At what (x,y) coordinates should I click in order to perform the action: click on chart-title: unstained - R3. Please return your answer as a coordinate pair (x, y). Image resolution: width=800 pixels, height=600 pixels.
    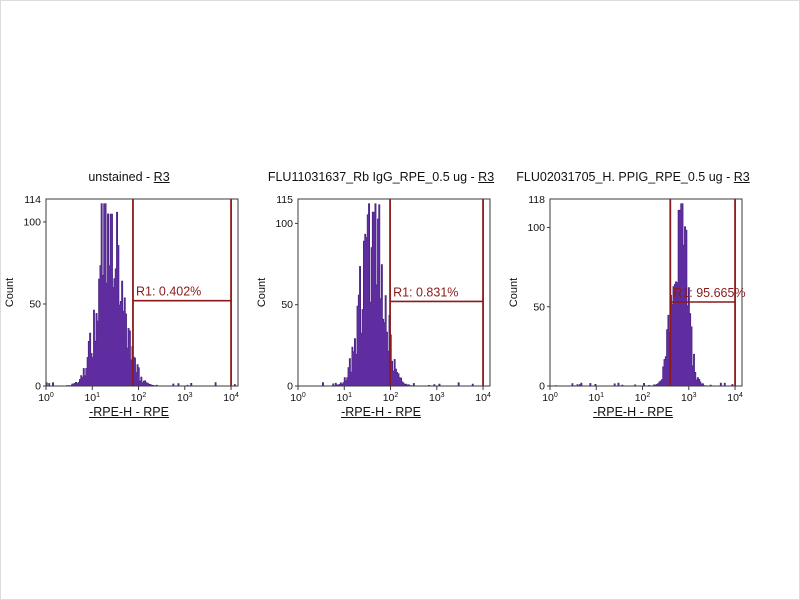
    Looking at the image, I should click on (128, 177).